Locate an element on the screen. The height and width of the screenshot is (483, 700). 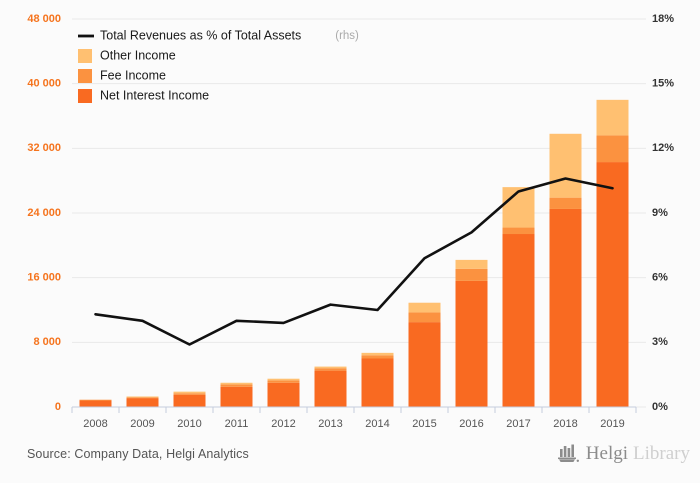
legend-label: Fee Income is located at coordinates (133, 75).